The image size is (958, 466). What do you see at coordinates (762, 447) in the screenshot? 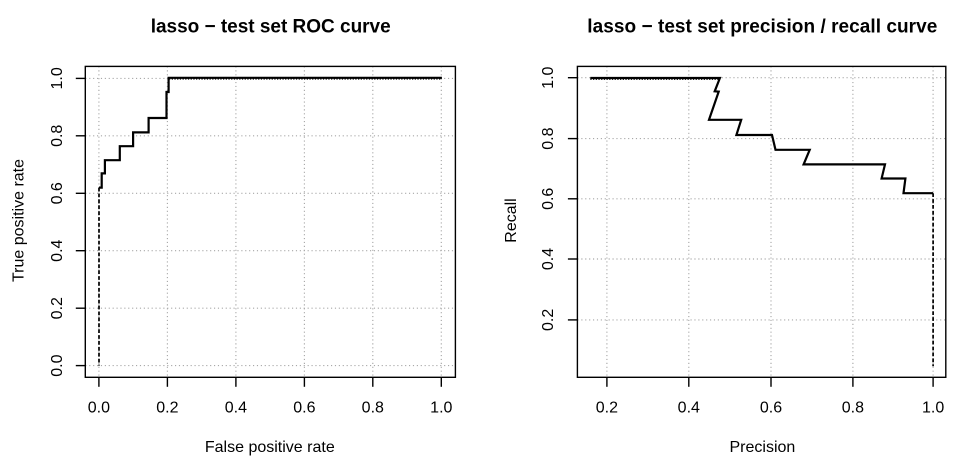
I see `svg-text: Precision` at bounding box center [762, 447].